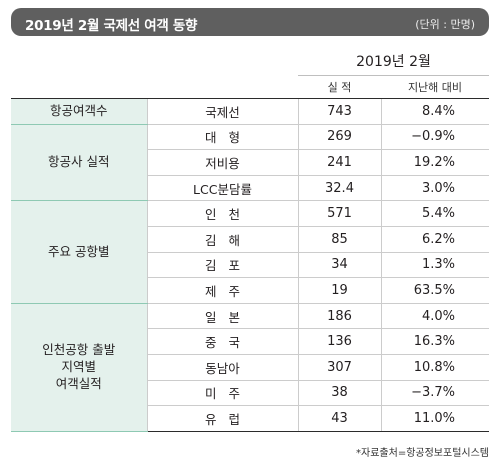 The image size is (502, 466). I want to click on category-cell: 주요 공항별, so click(79, 252).